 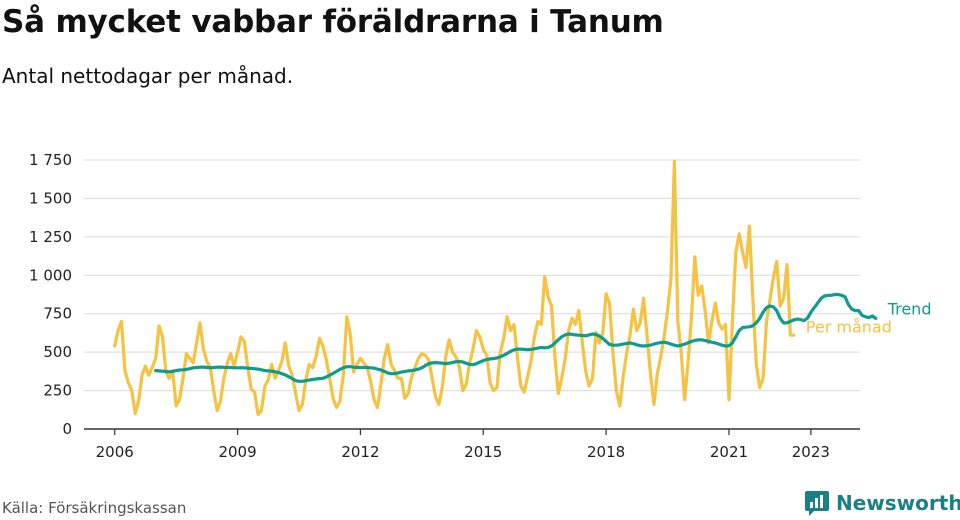 What do you see at coordinates (606, 452) in the screenshot?
I see `x-tick-label: 2018` at bounding box center [606, 452].